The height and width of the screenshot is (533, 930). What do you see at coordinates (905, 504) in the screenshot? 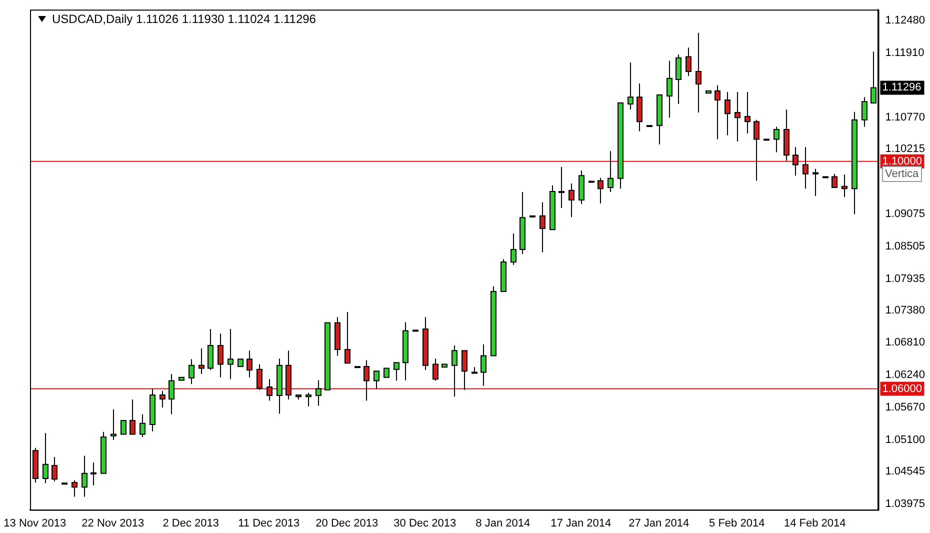
I see `y-tick-label: 1.03975` at bounding box center [905, 504].